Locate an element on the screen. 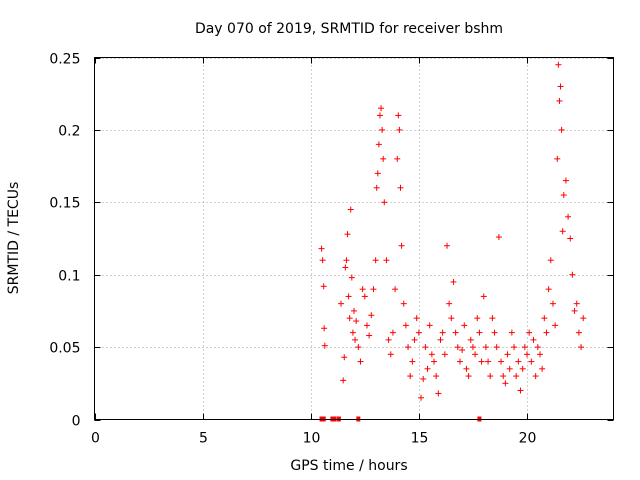 This screenshot has width=640, height=480. y-tick-label: 0.2 is located at coordinates (69, 132).